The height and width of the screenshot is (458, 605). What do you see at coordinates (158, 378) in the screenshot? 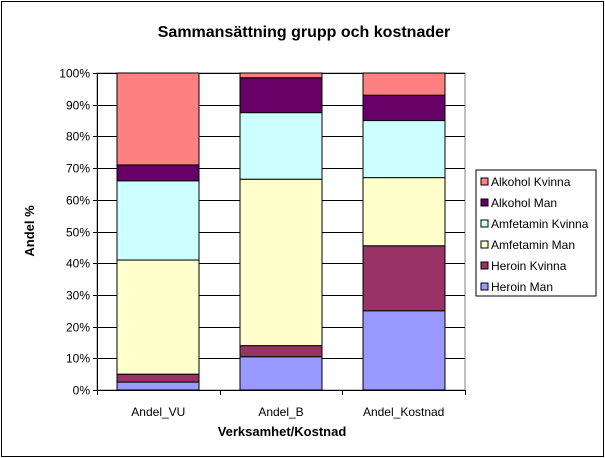
I see `bar-segment-andel-vu-heroin-kvinna` at bounding box center [158, 378].